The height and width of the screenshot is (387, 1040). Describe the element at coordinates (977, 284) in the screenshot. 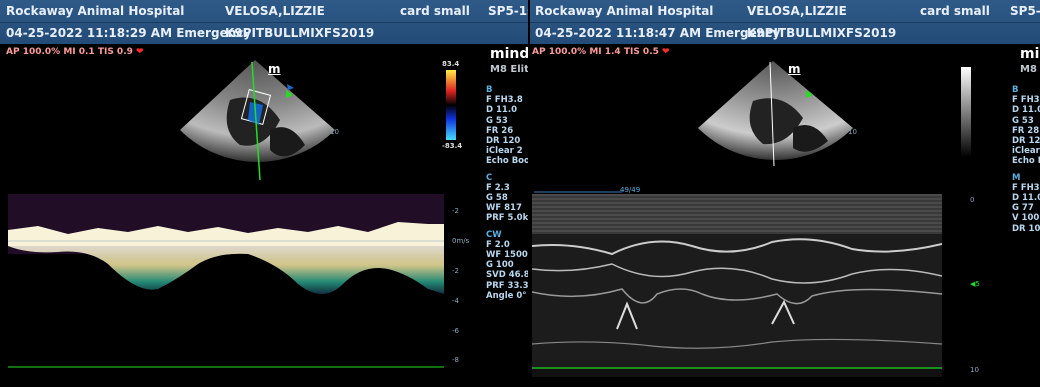

I see `depth-tick-5-label: 5` at that location.